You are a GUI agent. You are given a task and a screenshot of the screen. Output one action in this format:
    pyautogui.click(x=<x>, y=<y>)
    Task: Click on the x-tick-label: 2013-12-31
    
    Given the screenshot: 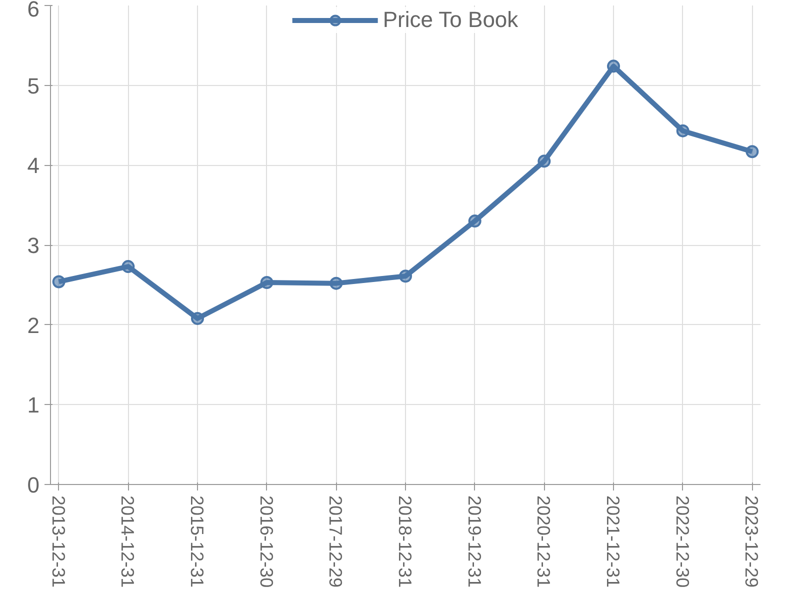 What is the action you would take?
    pyautogui.click(x=58, y=542)
    